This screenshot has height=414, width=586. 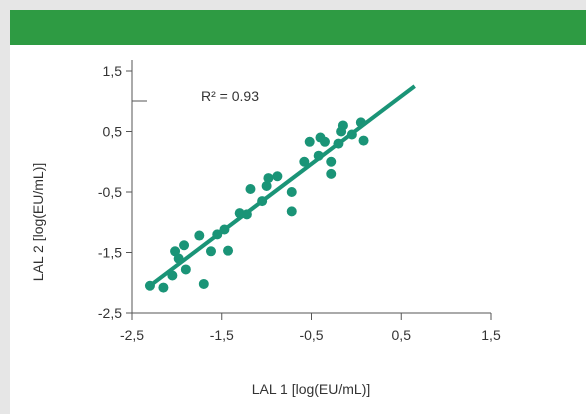 What do you see at coordinates (311, 389) in the screenshot?
I see `x-axis-label: LAL 1 [log(EU/mL)]` at bounding box center [311, 389].